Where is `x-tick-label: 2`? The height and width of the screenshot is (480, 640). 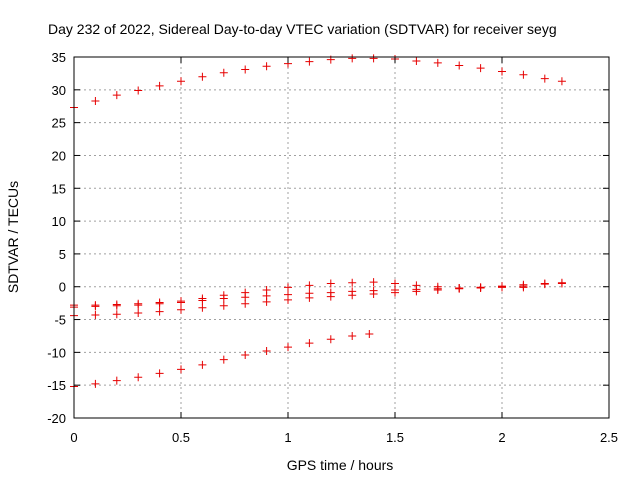 x-tick-label: 2 is located at coordinates (501, 437).